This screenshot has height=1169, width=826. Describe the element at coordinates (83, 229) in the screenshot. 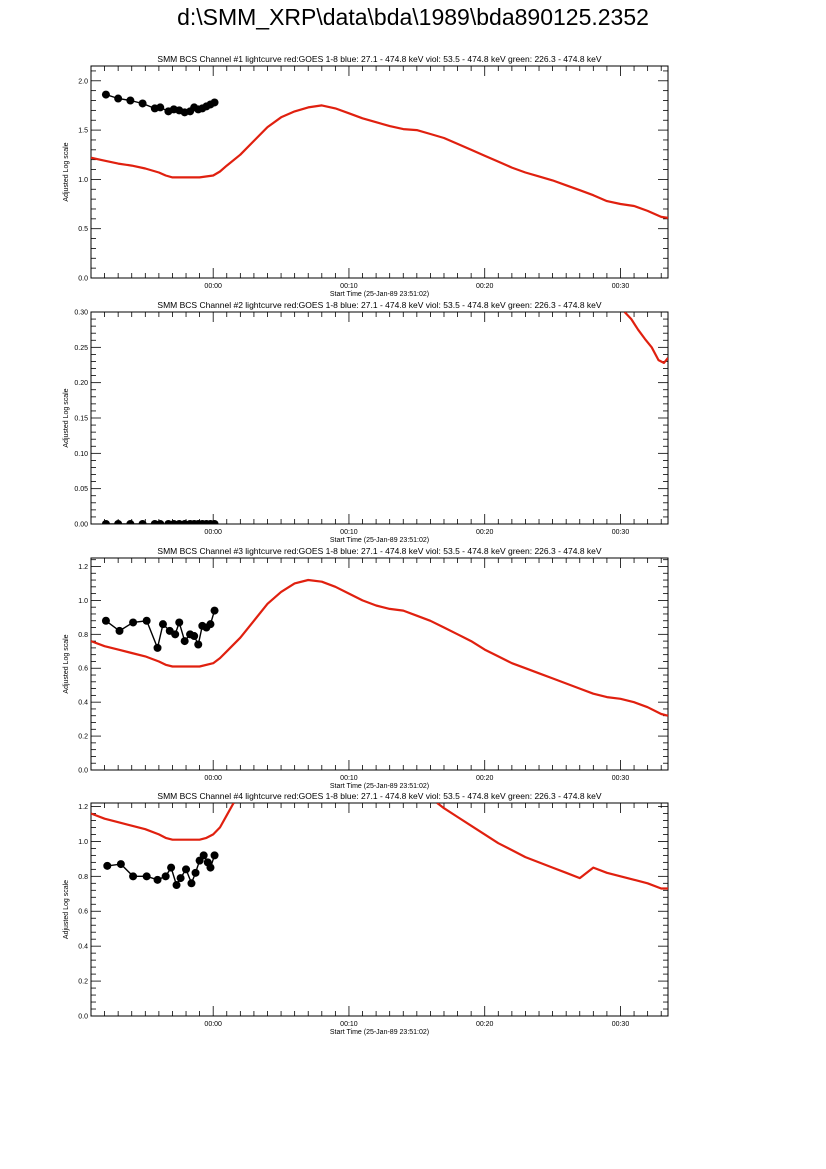

I see `y-tick-label: 0.5` at that location.